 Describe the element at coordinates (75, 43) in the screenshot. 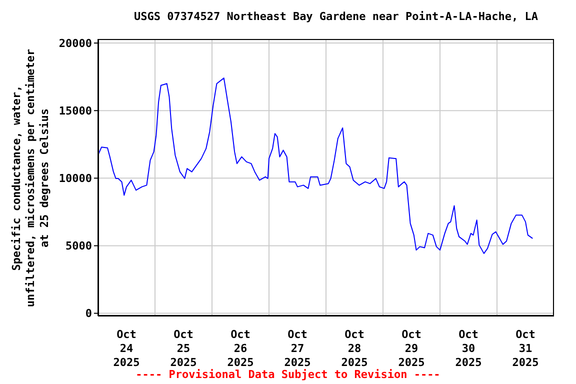

I see `y-tick-label: 20000` at that location.